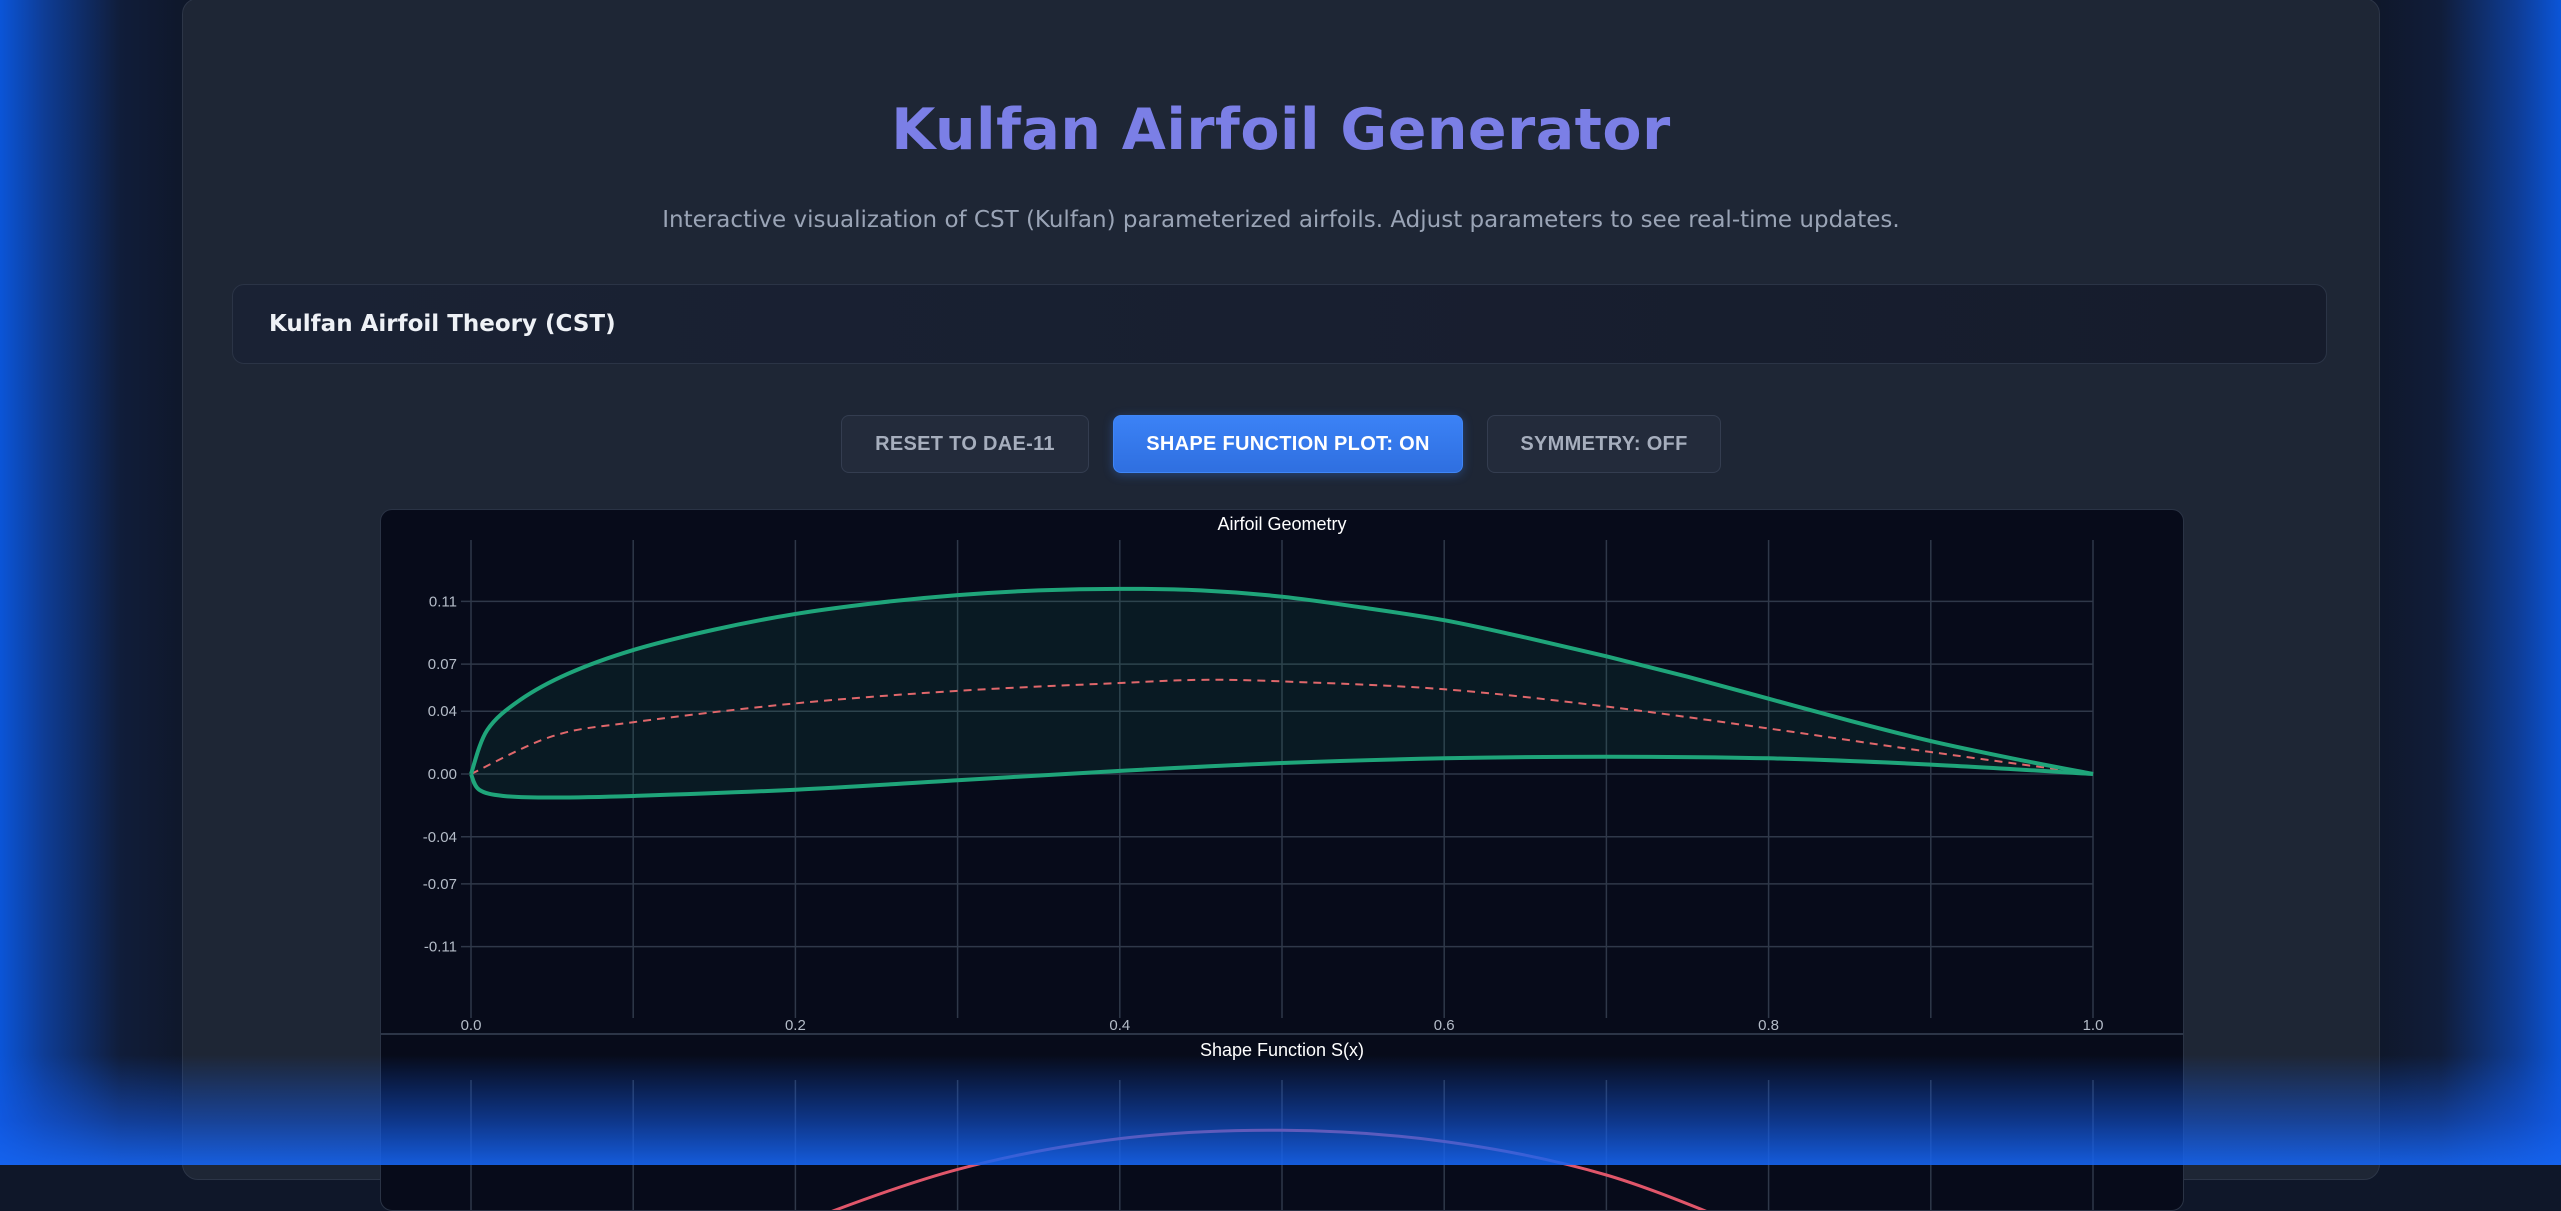 This screenshot has height=1211, width=2561. Describe the element at coordinates (440, 884) in the screenshot. I see `y-tick-label: -0.07` at that location.